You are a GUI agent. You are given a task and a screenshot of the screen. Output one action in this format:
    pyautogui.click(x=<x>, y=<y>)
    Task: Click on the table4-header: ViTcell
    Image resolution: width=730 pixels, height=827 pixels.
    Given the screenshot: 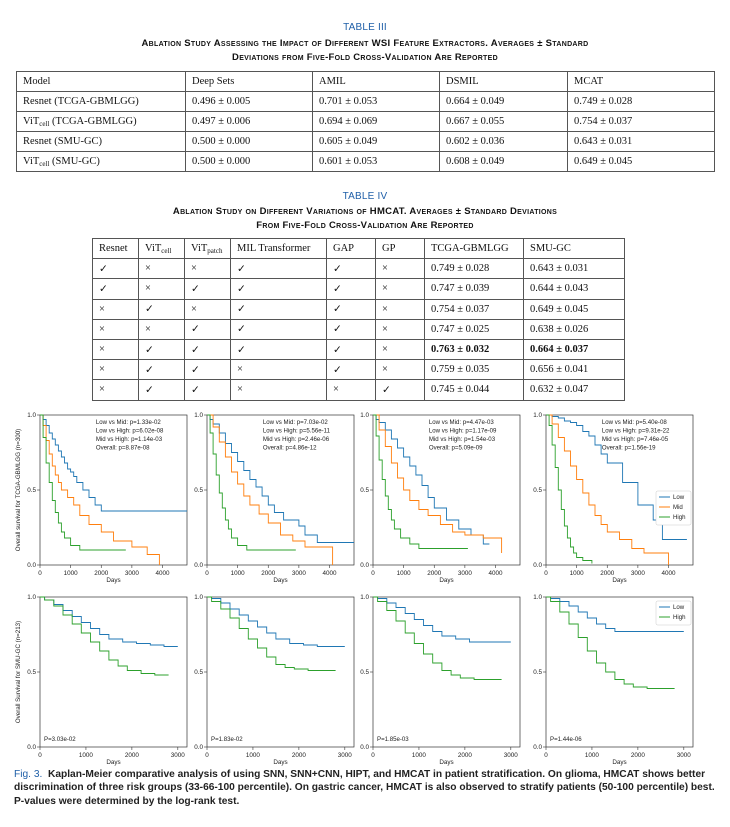 What is the action you would take?
    pyautogui.click(x=161, y=248)
    